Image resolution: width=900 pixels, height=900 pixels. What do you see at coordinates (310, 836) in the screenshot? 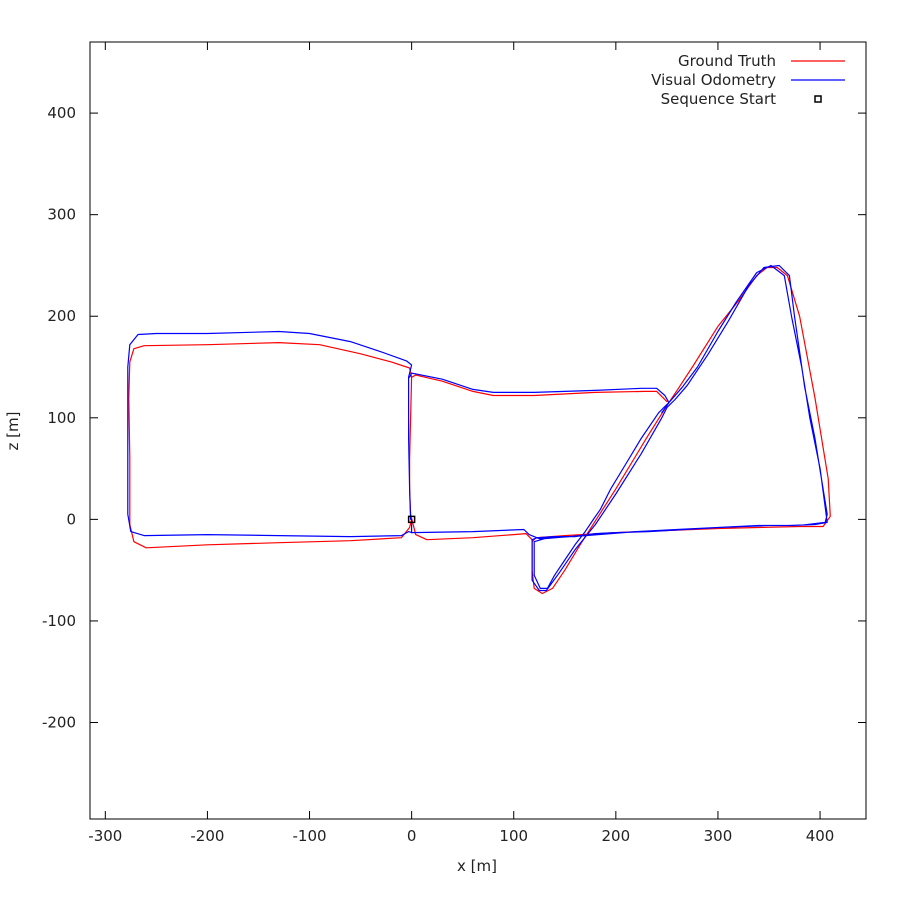
I see `x-tick-label: -100` at bounding box center [310, 836].